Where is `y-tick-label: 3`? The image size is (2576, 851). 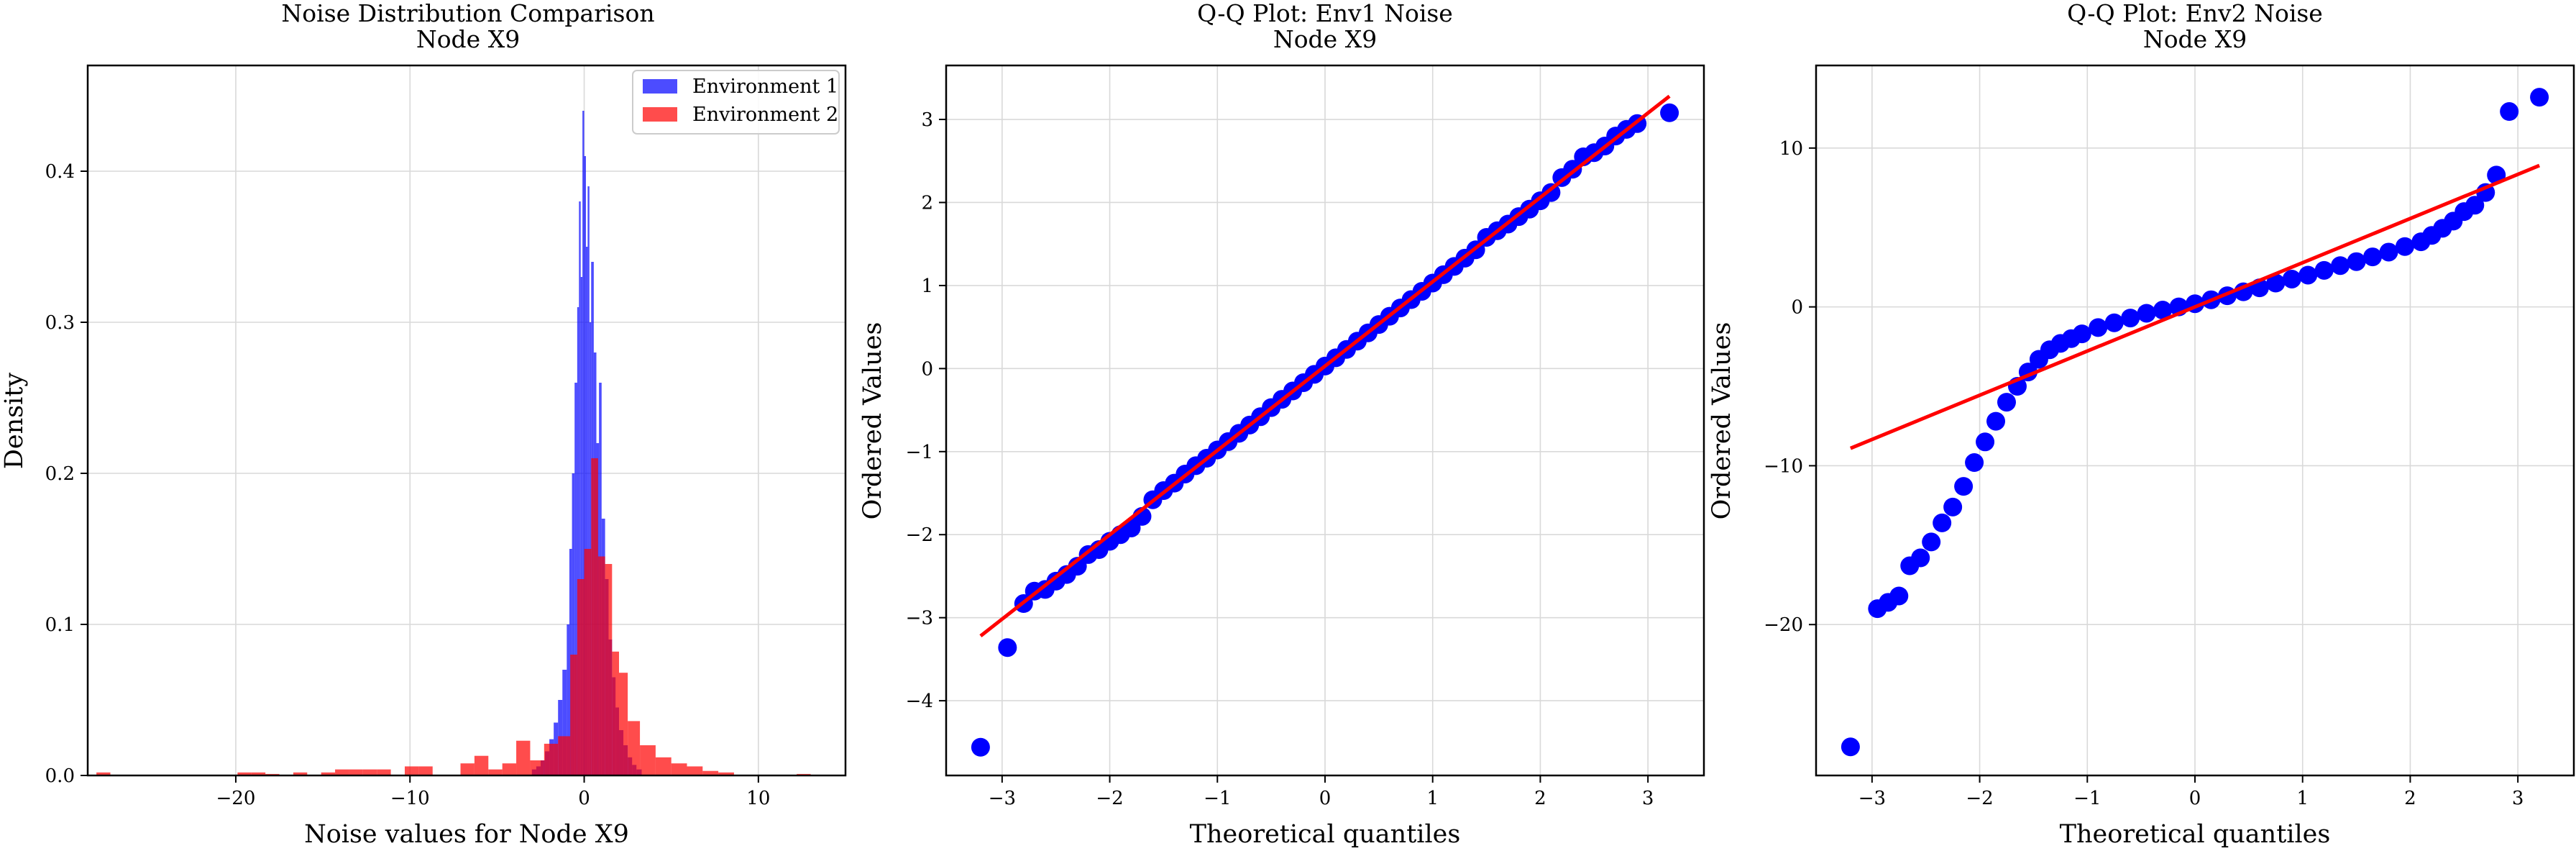
y-tick-label: 3 is located at coordinates (927, 120).